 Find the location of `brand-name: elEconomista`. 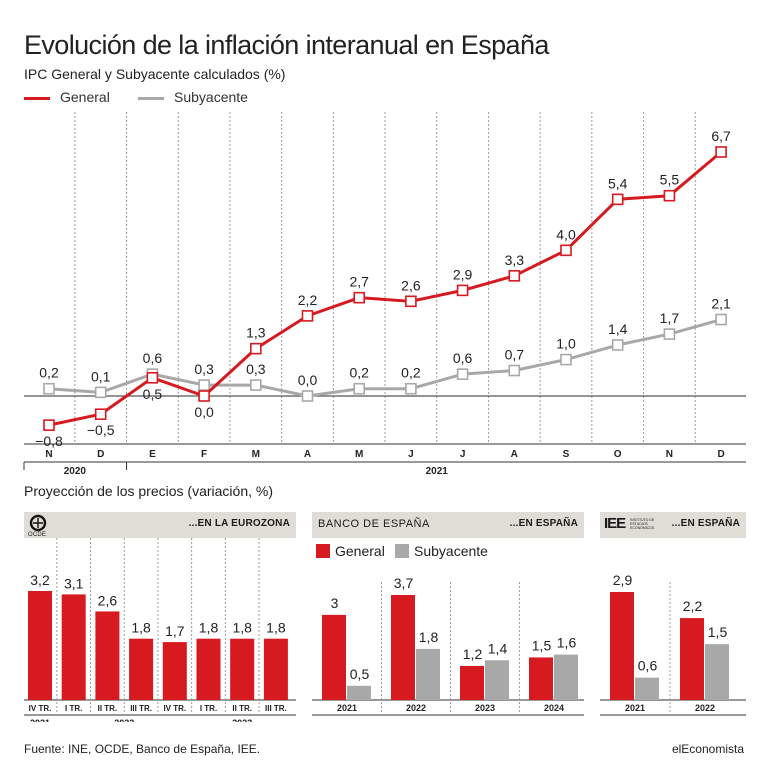

brand-name: elEconomista is located at coordinates (707, 749).